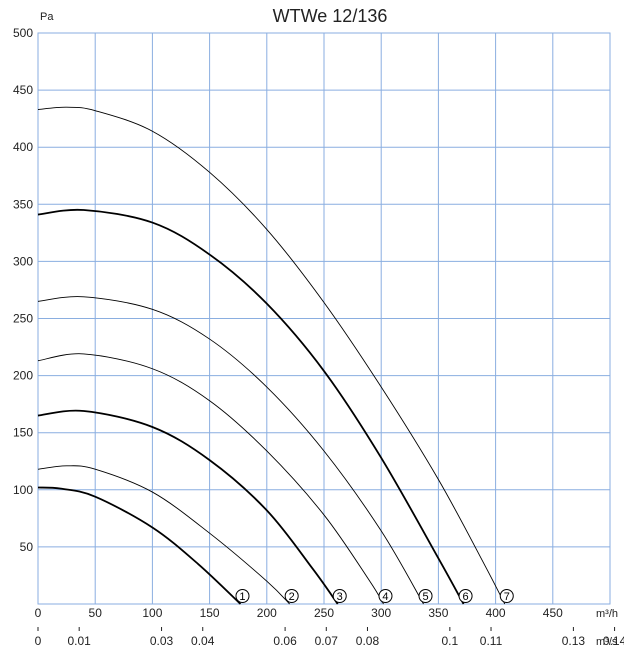 This screenshot has width=624, height=651. What do you see at coordinates (23, 204) in the screenshot?
I see `y-tick-label: 350` at bounding box center [23, 204].